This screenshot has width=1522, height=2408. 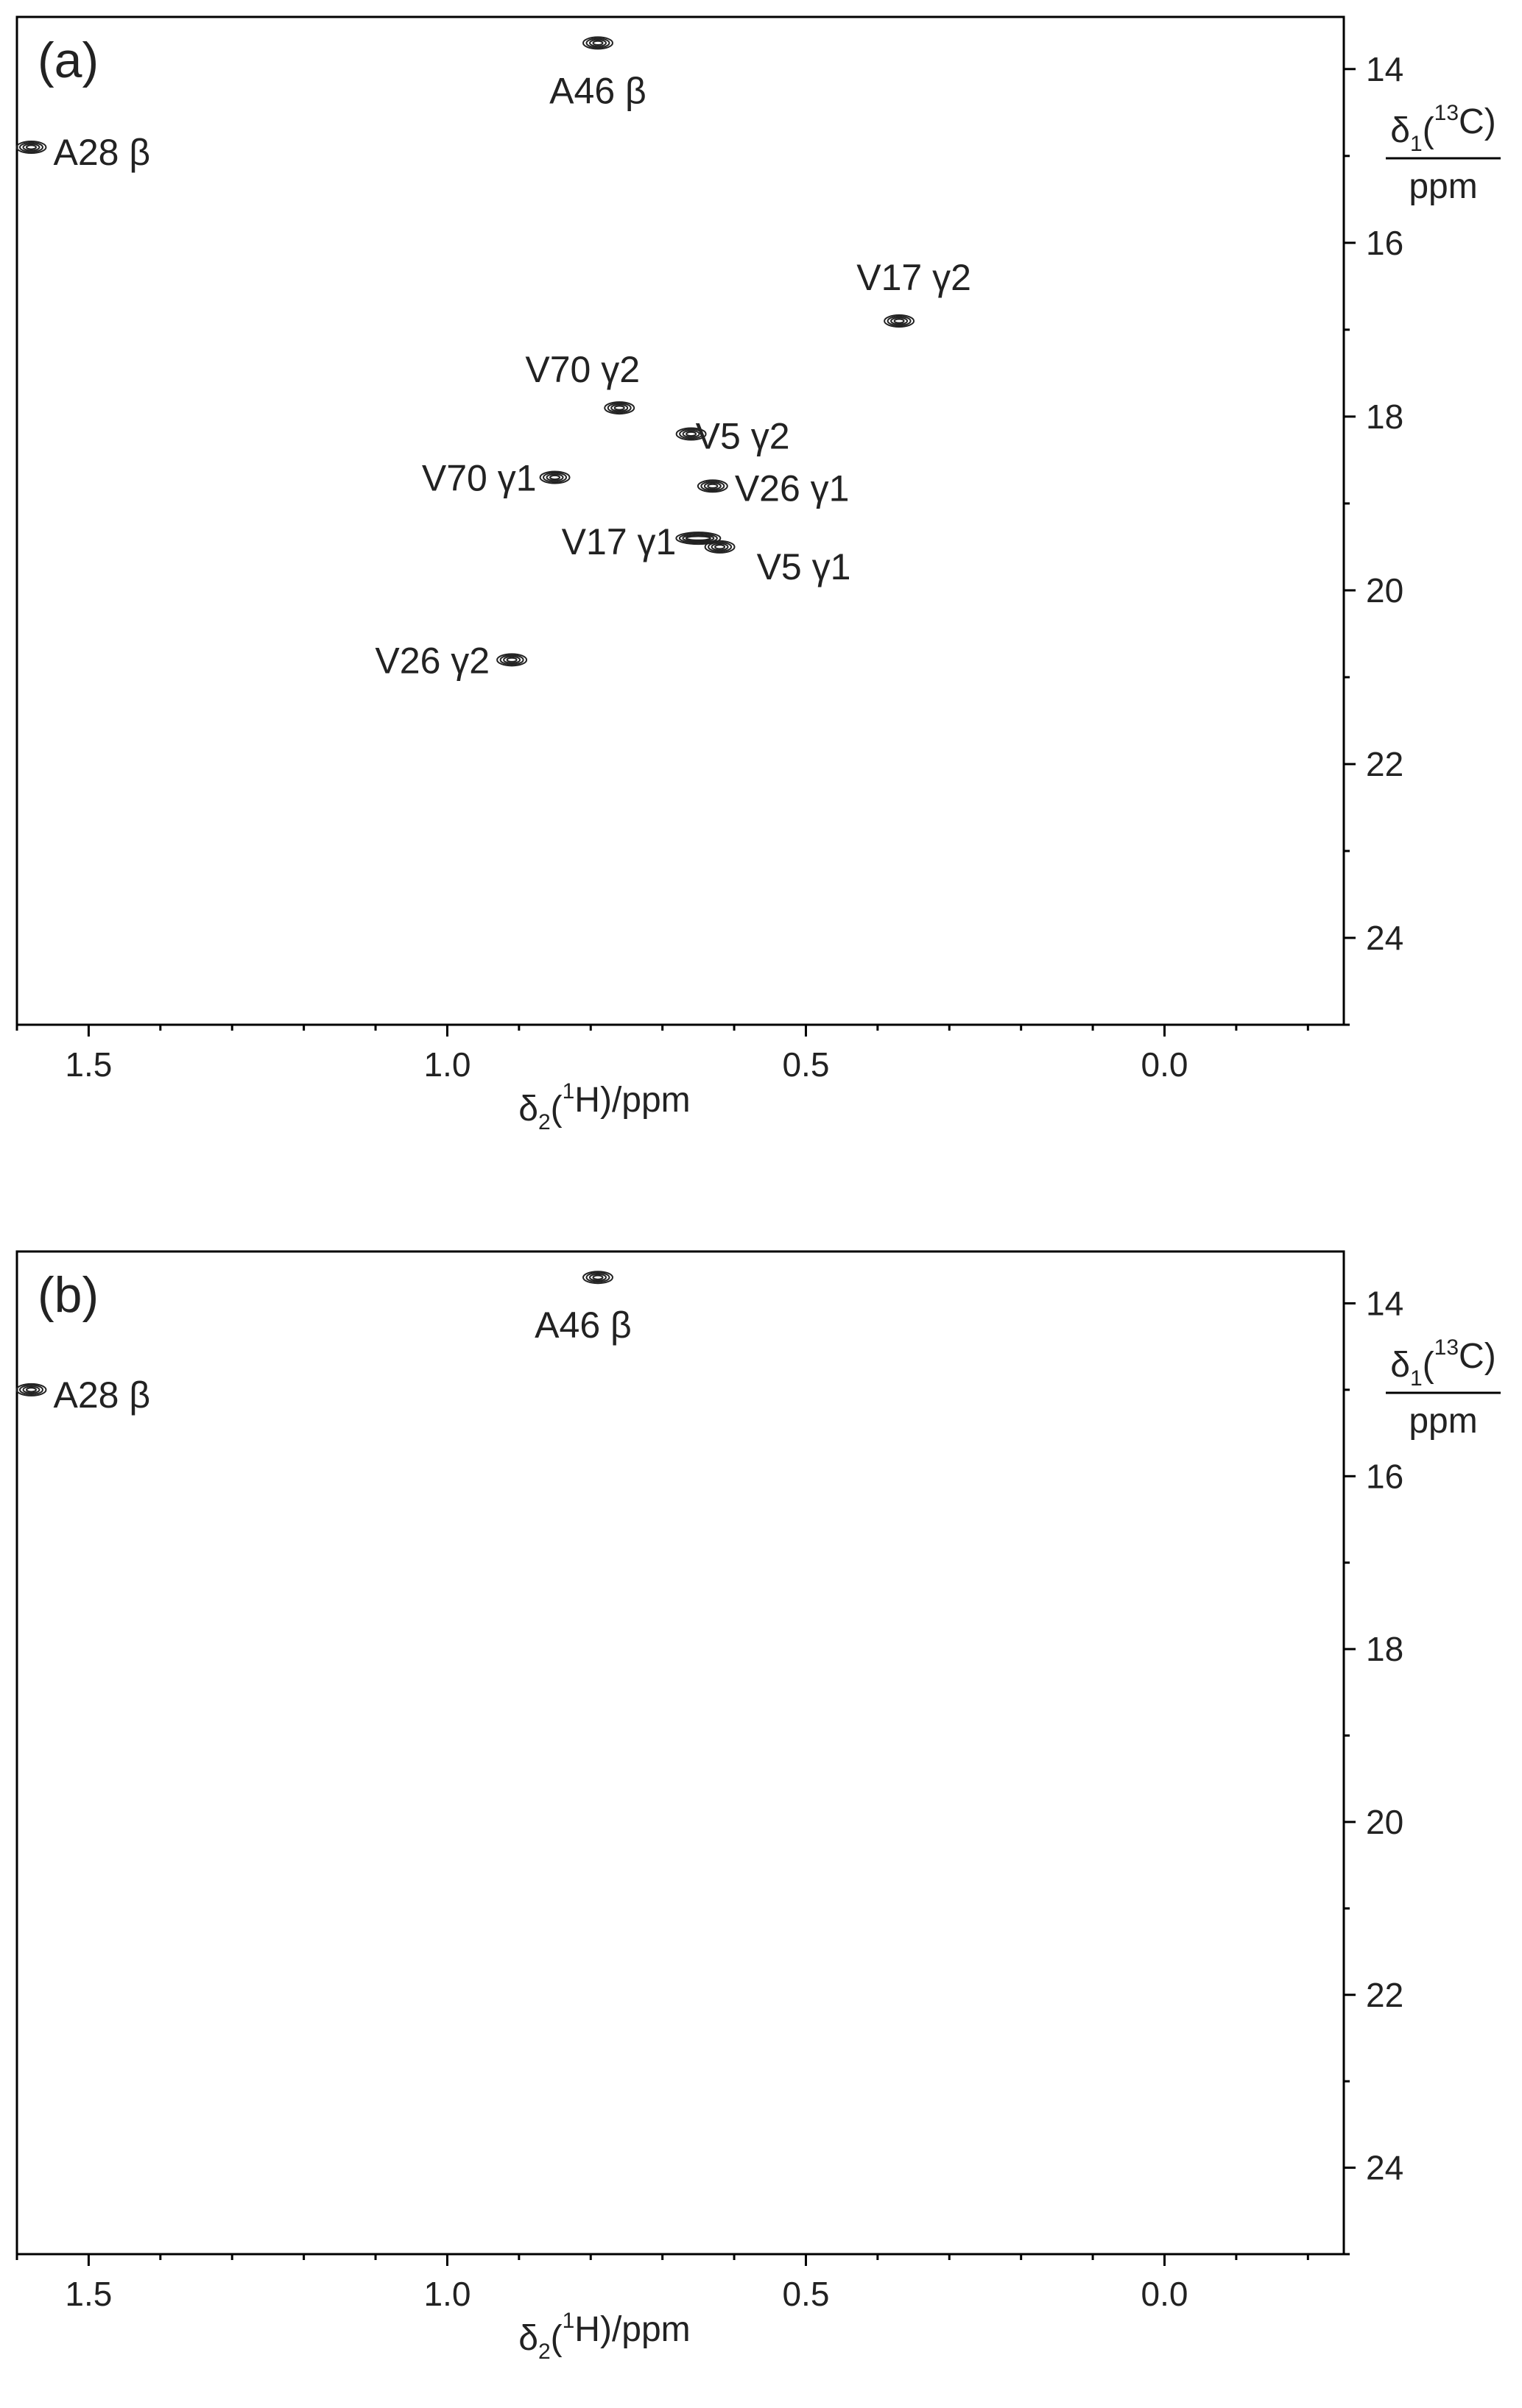 What do you see at coordinates (1477, 1356) in the screenshot?
I see `y-axis-label-rest: C)` at bounding box center [1477, 1356].